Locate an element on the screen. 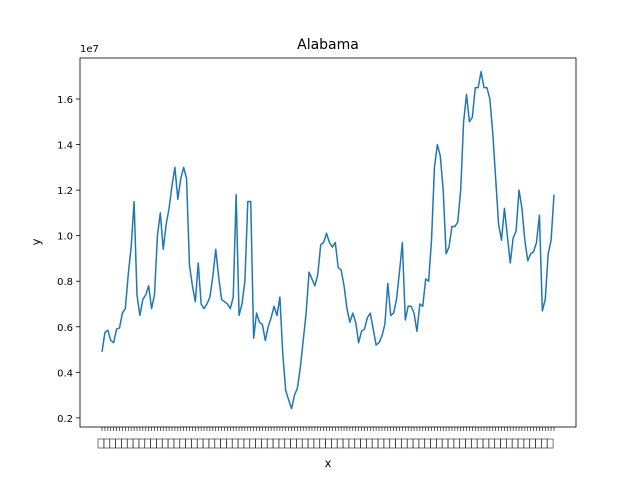  y-tick-label: 0.2 is located at coordinates (65, 419).